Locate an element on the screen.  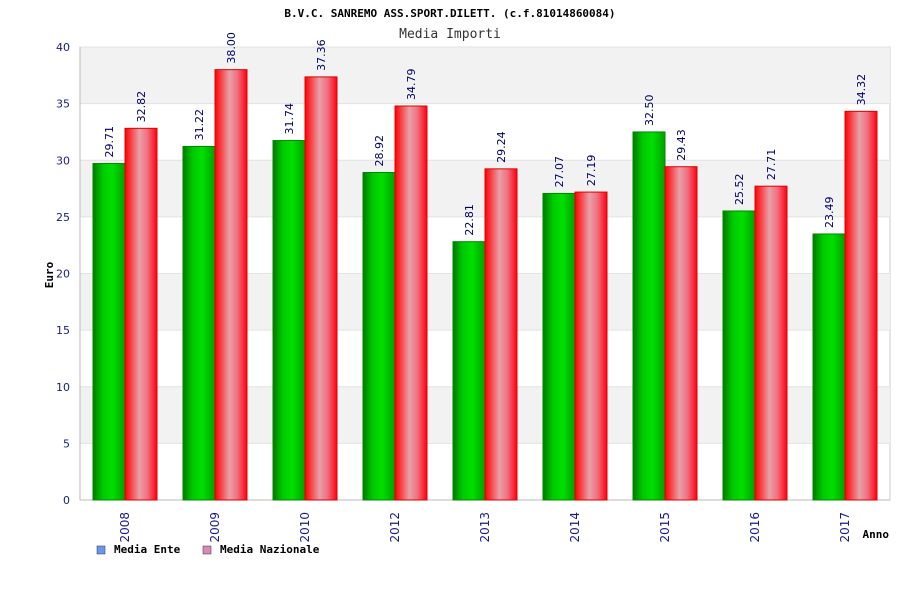
legend-swatch-media-ente is located at coordinates (101, 550).